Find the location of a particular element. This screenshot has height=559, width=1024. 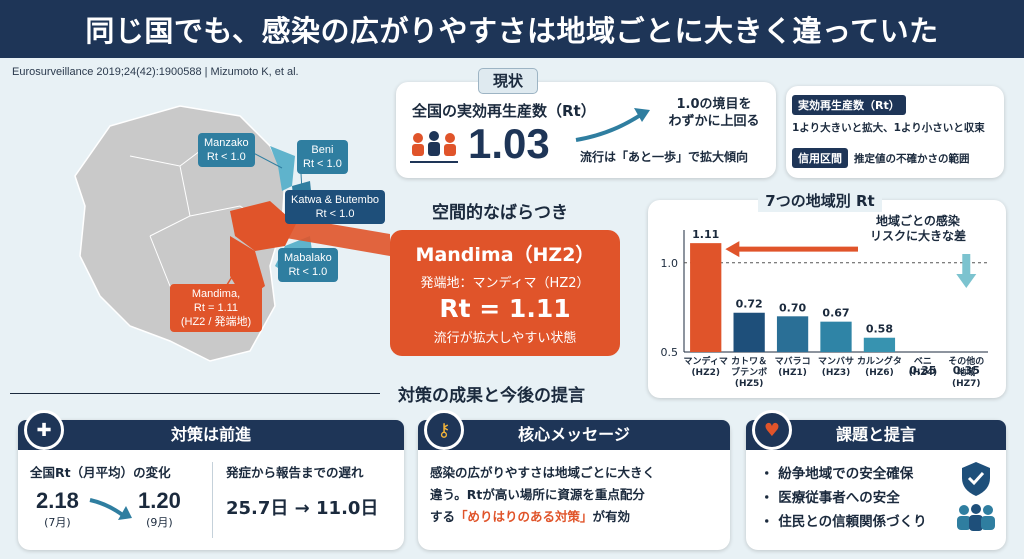

x-tick-label: 地域 is located at coordinates (966, 372).